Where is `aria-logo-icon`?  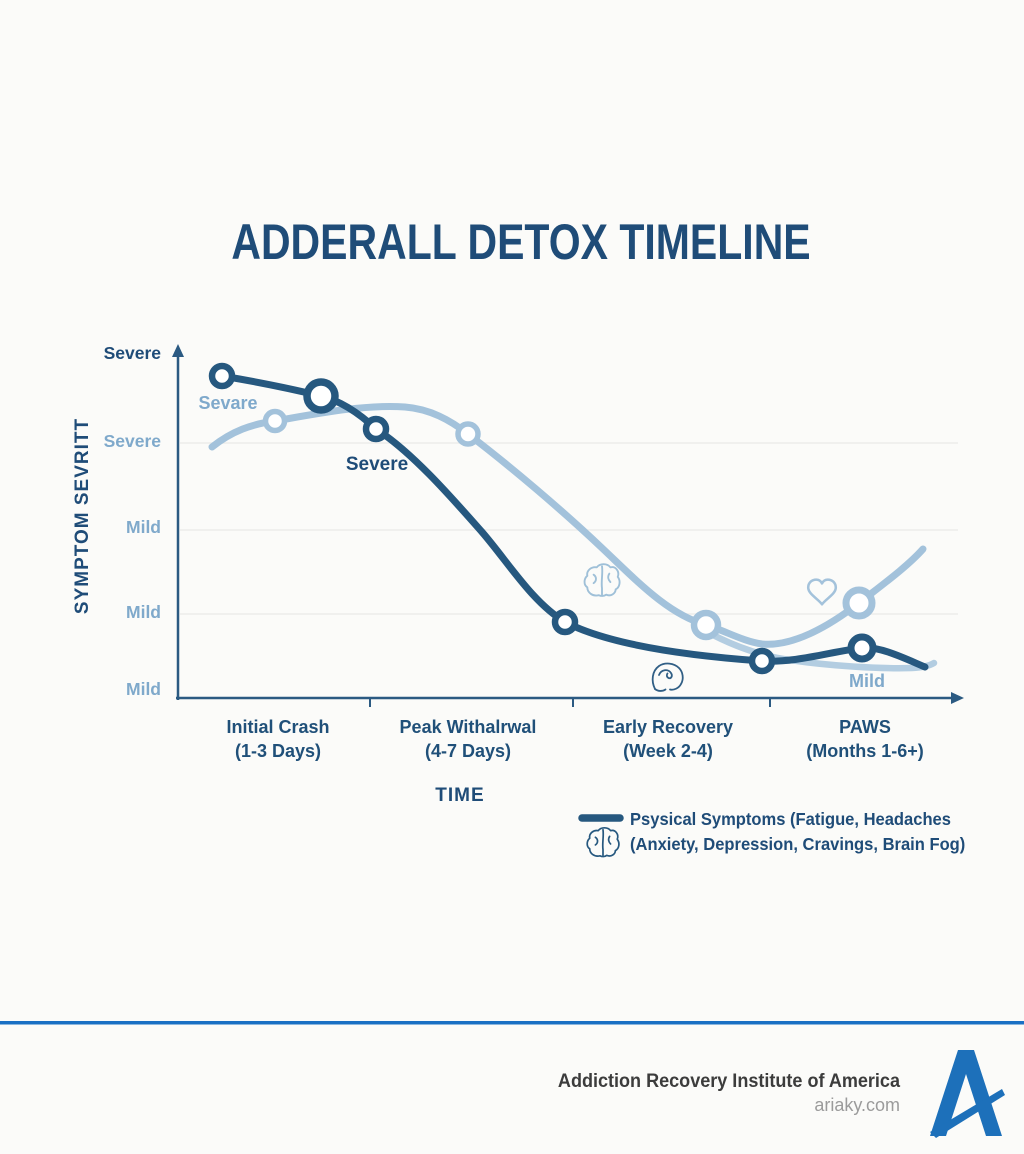 aria-logo-icon is located at coordinates (967, 1094).